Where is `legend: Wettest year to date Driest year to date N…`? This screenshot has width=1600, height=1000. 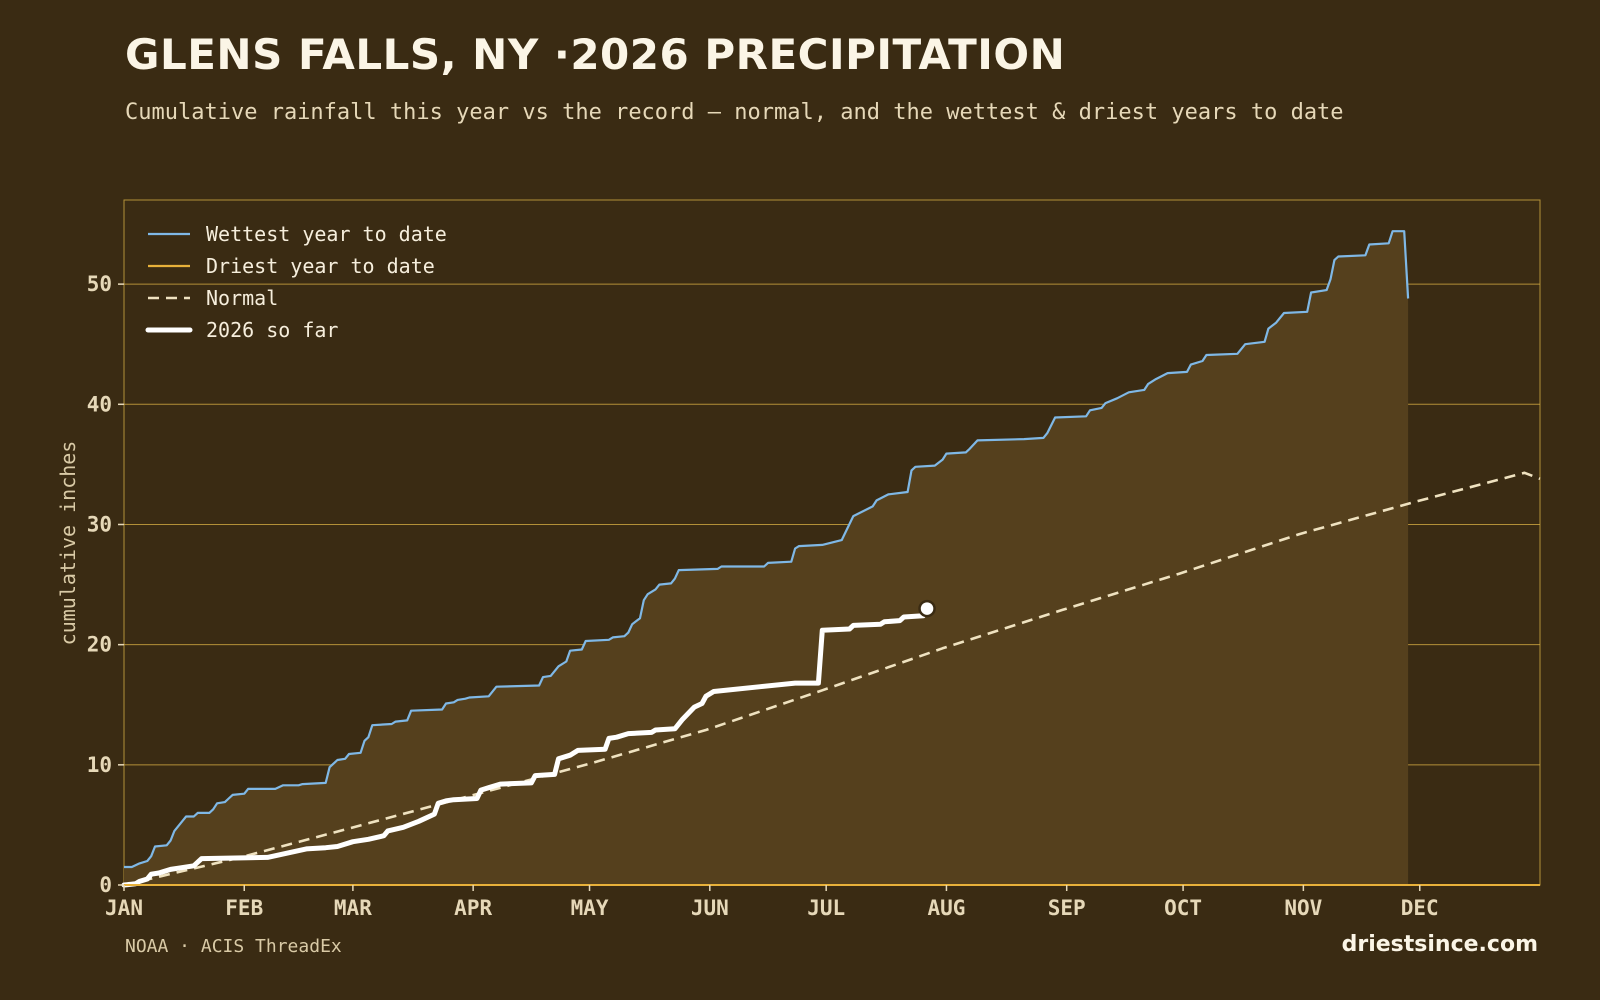 legend: Wettest year to date Driest year to date N… is located at coordinates (296, 282).